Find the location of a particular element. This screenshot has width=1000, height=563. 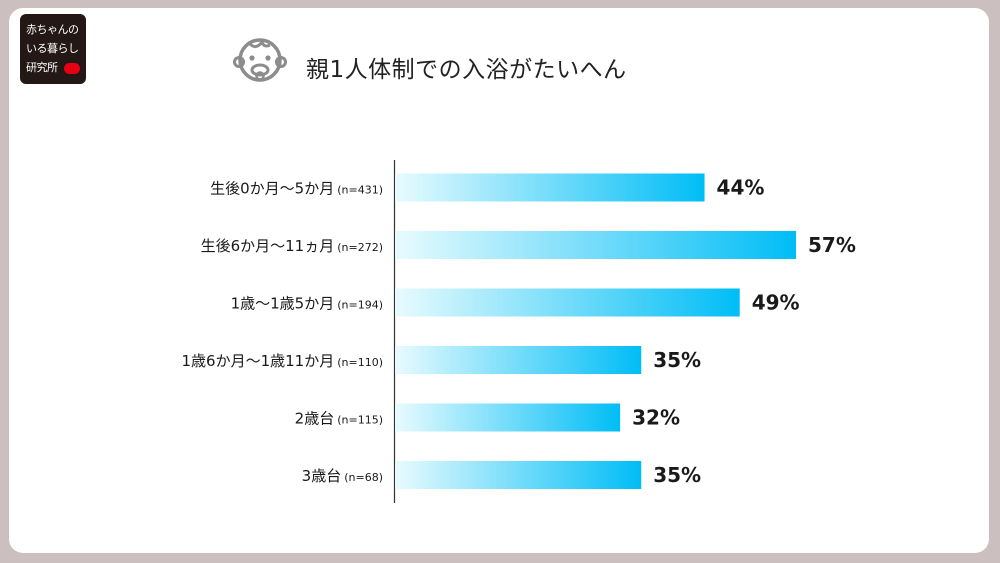

brand-line-2: いる暮らし is located at coordinates (52, 48).